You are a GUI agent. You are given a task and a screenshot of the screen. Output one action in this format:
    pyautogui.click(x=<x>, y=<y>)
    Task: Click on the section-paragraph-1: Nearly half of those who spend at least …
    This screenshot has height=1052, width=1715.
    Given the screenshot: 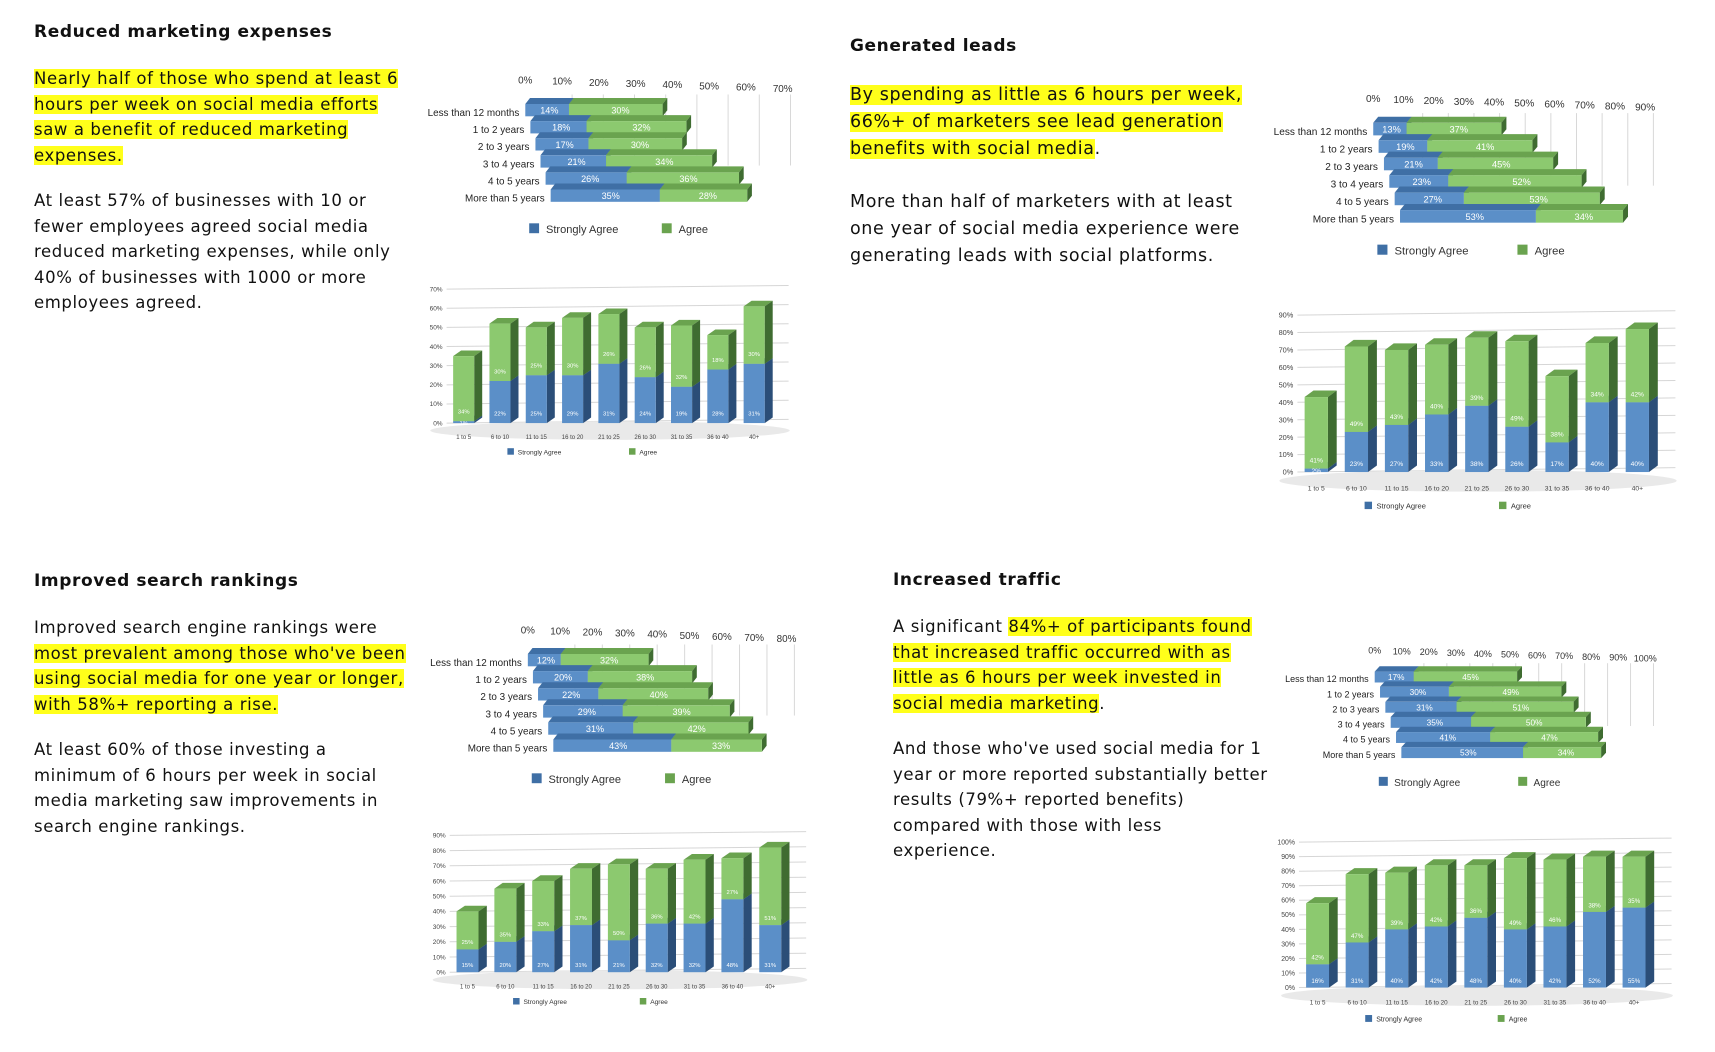 What is the action you would take?
    pyautogui.click(x=219, y=117)
    